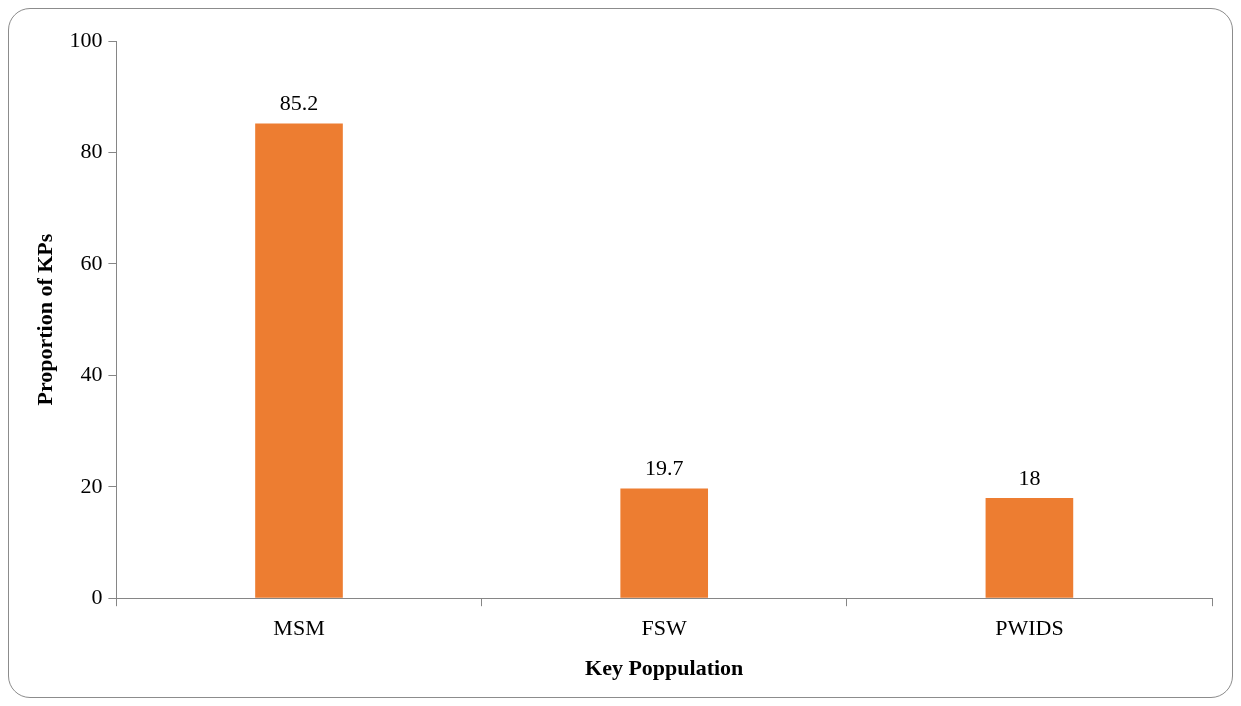 The image size is (1241, 706). What do you see at coordinates (1029, 477) in the screenshot?
I see `data-label: 18` at bounding box center [1029, 477].